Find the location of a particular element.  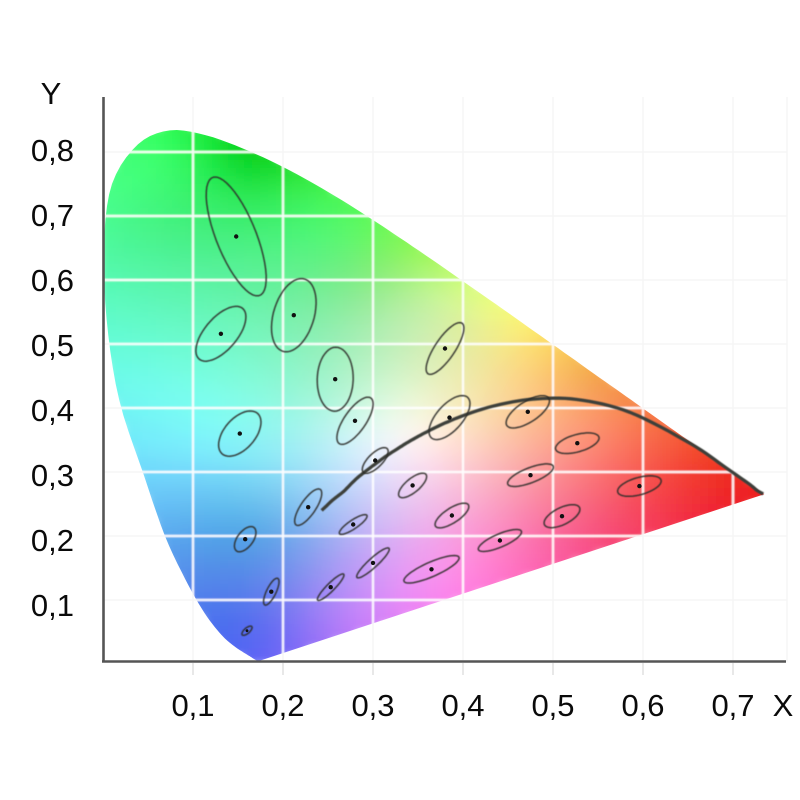

svg-text: 0,8 is located at coordinates (52, 150).